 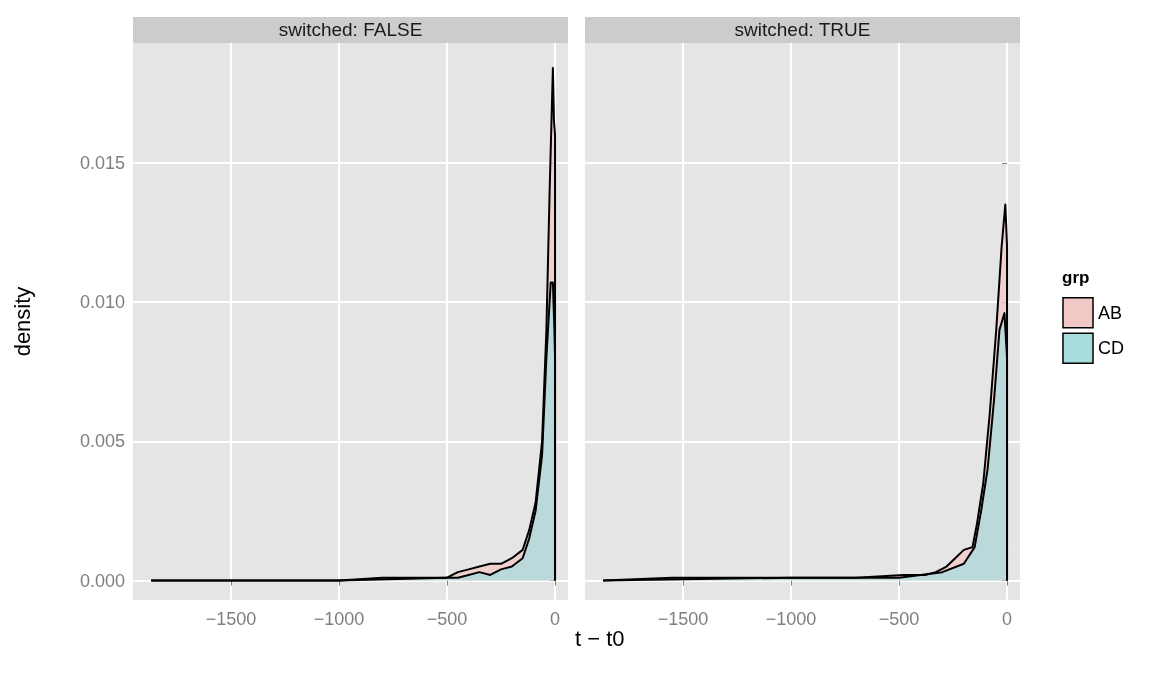 What do you see at coordinates (1076, 277) in the screenshot?
I see `legend-title: grp` at bounding box center [1076, 277].